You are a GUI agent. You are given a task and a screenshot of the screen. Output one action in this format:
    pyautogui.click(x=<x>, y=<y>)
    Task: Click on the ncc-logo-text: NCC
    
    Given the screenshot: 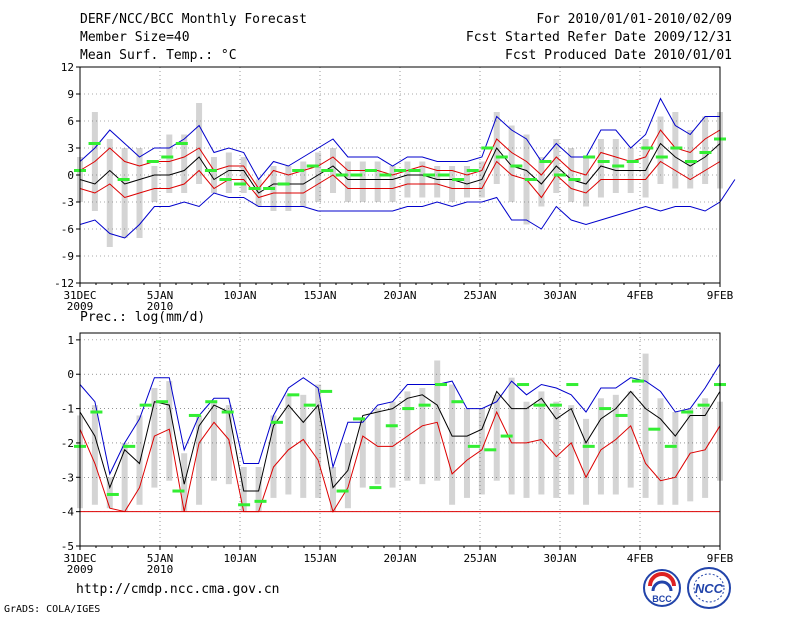 What is the action you would take?
    pyautogui.click(x=709, y=588)
    